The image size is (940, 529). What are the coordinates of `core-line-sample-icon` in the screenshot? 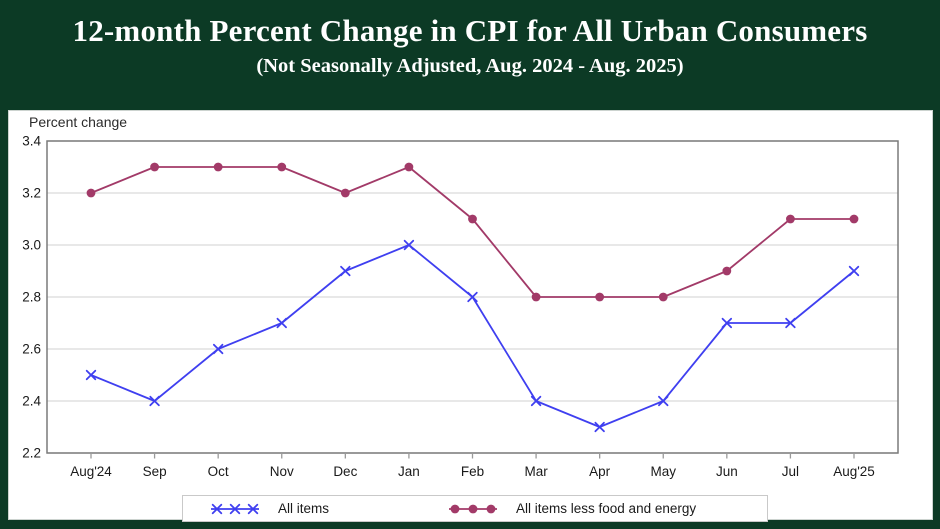 It's located at (473, 508).